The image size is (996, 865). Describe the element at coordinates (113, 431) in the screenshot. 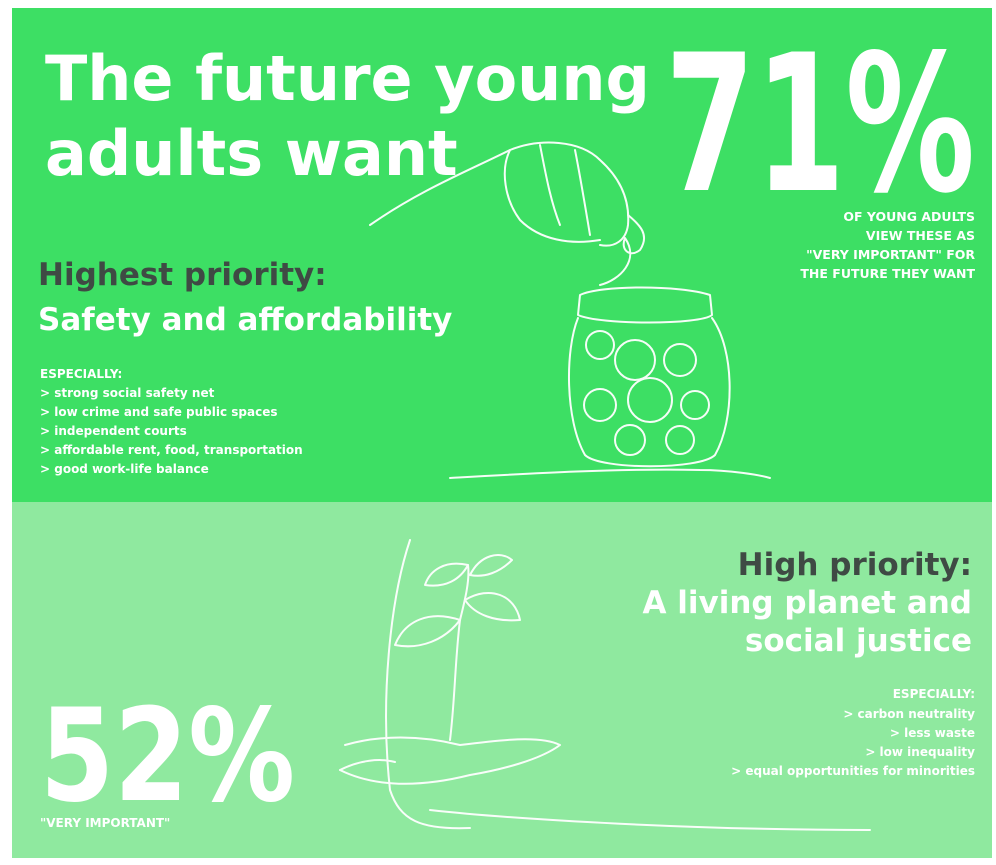

I see `list-item: > independent courts` at that location.